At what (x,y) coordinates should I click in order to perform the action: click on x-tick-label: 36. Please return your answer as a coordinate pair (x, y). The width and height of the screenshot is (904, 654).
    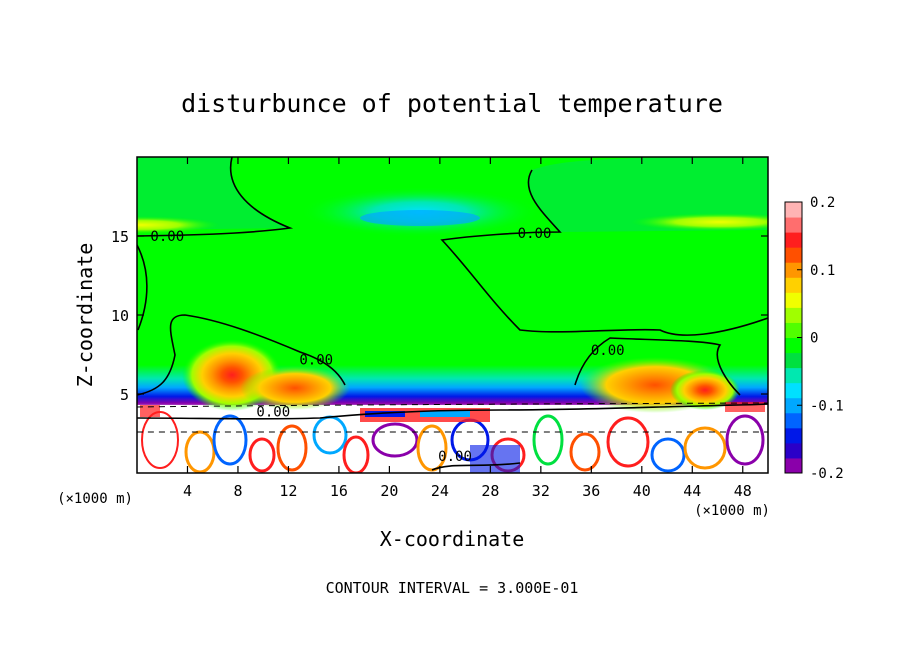
    Looking at the image, I should click on (591, 491).